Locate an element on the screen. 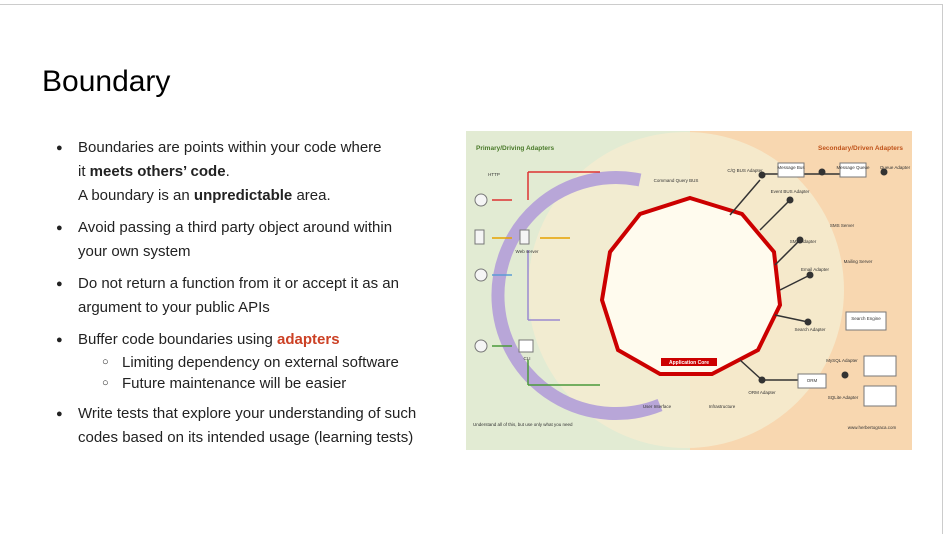  diagram-label: SQLite Adapter is located at coordinates (843, 397).